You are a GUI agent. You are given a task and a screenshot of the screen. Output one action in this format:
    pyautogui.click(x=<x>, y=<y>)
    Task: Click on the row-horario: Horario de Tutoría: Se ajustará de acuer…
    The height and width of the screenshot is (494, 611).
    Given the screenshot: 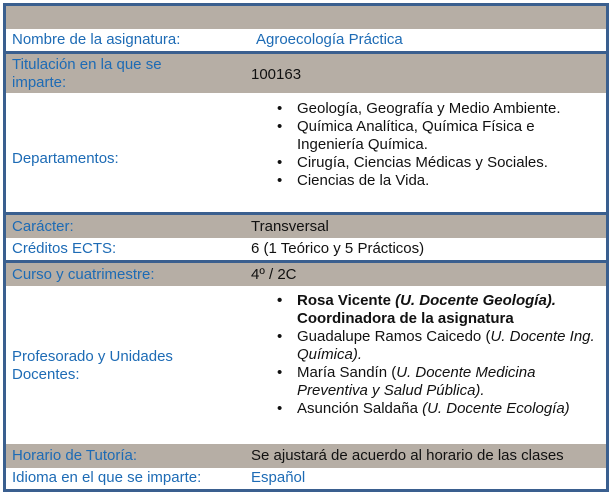 What is the action you would take?
    pyautogui.click(x=306, y=456)
    